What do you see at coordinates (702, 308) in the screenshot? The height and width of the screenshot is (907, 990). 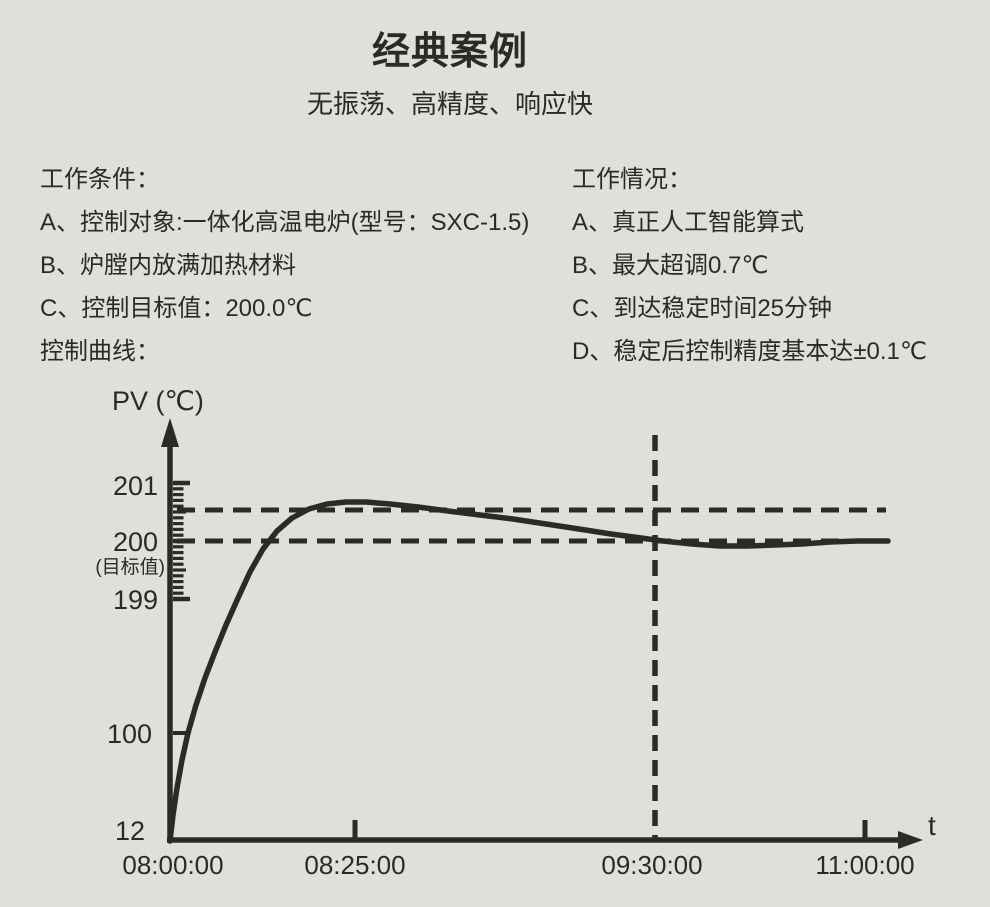 I see `result-item-c: C、到达稳定时间25分钟` at bounding box center [702, 308].